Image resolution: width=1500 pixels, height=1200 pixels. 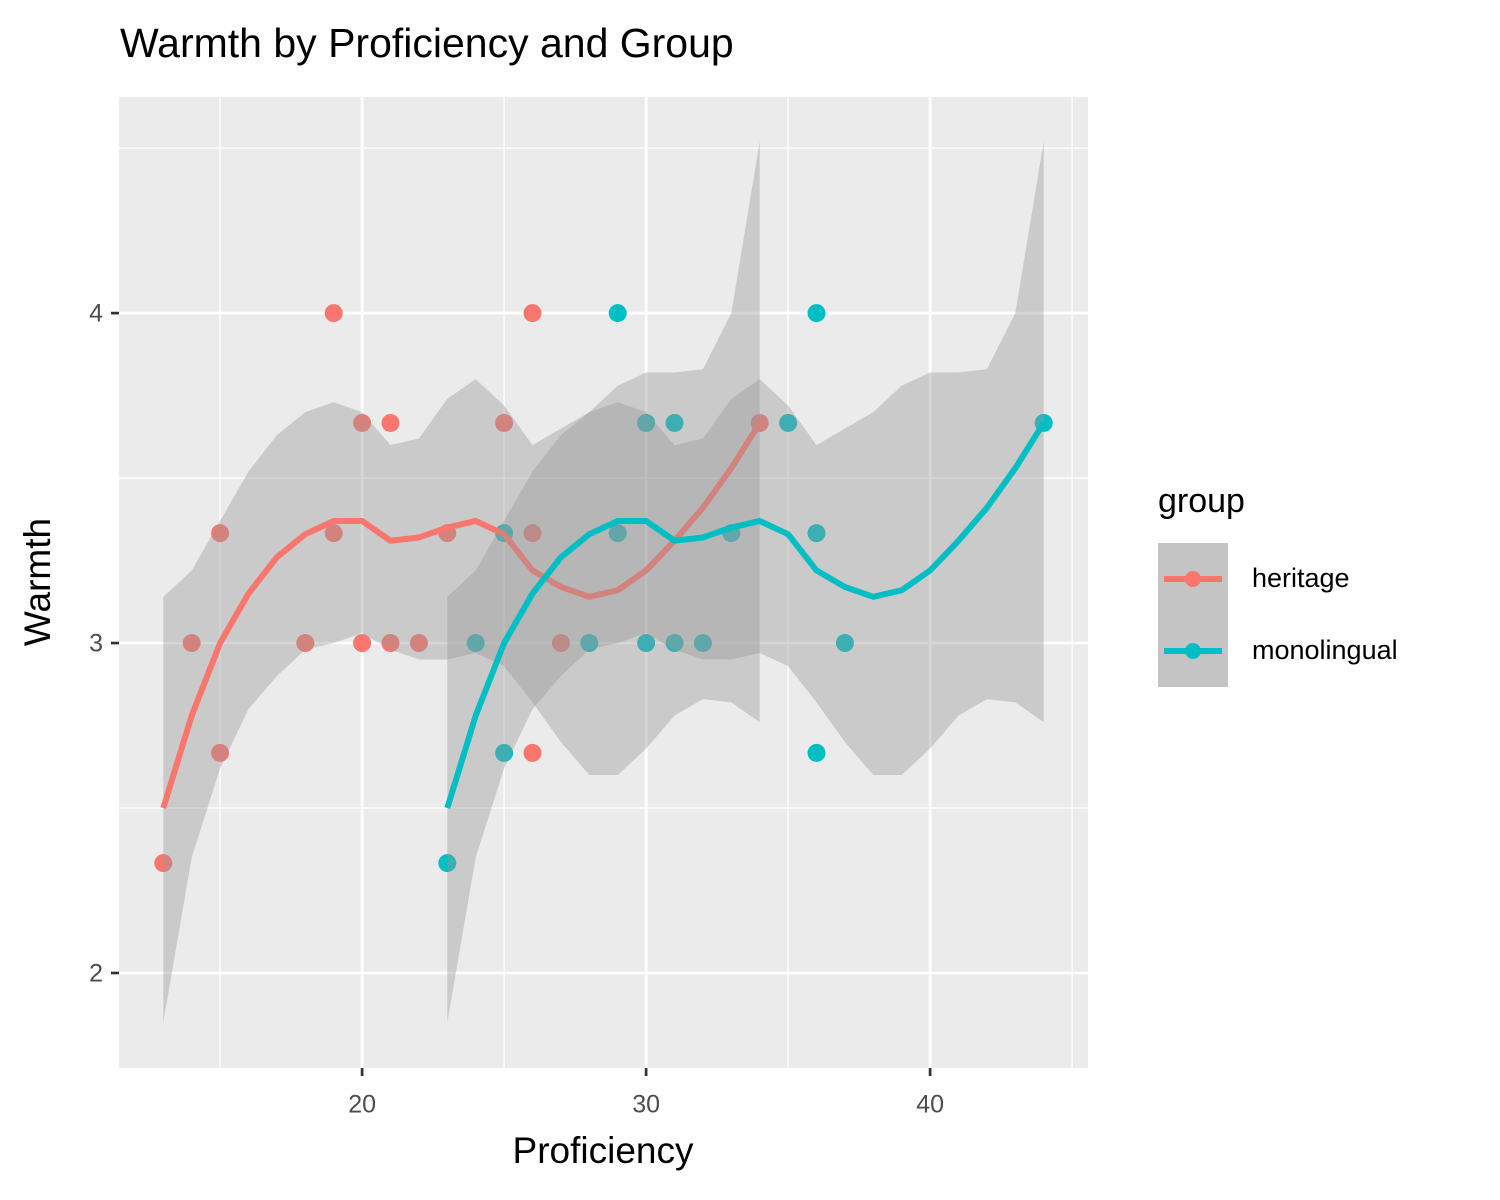 What do you see at coordinates (427, 43) in the screenshot?
I see `chart-title: Warmth by Proficiency and Group` at bounding box center [427, 43].